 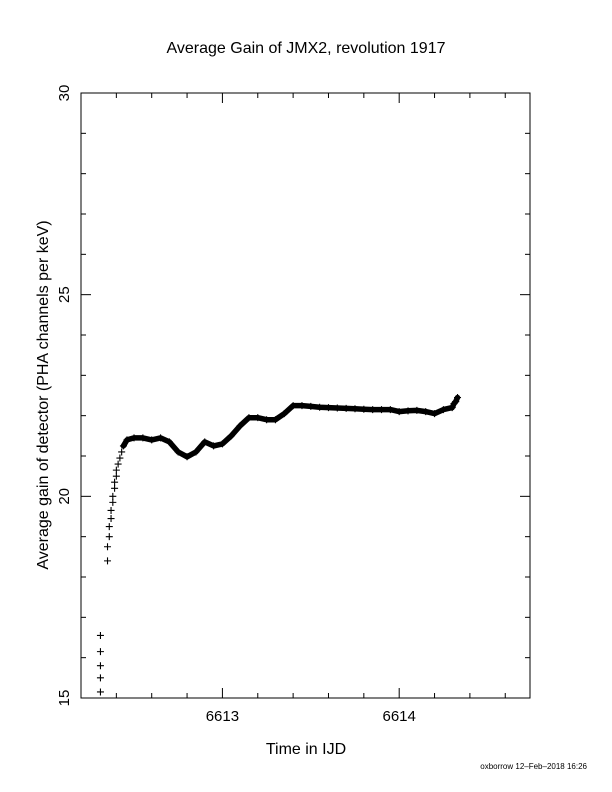 I want to click on y-tick-label: 15, so click(x=64, y=698).